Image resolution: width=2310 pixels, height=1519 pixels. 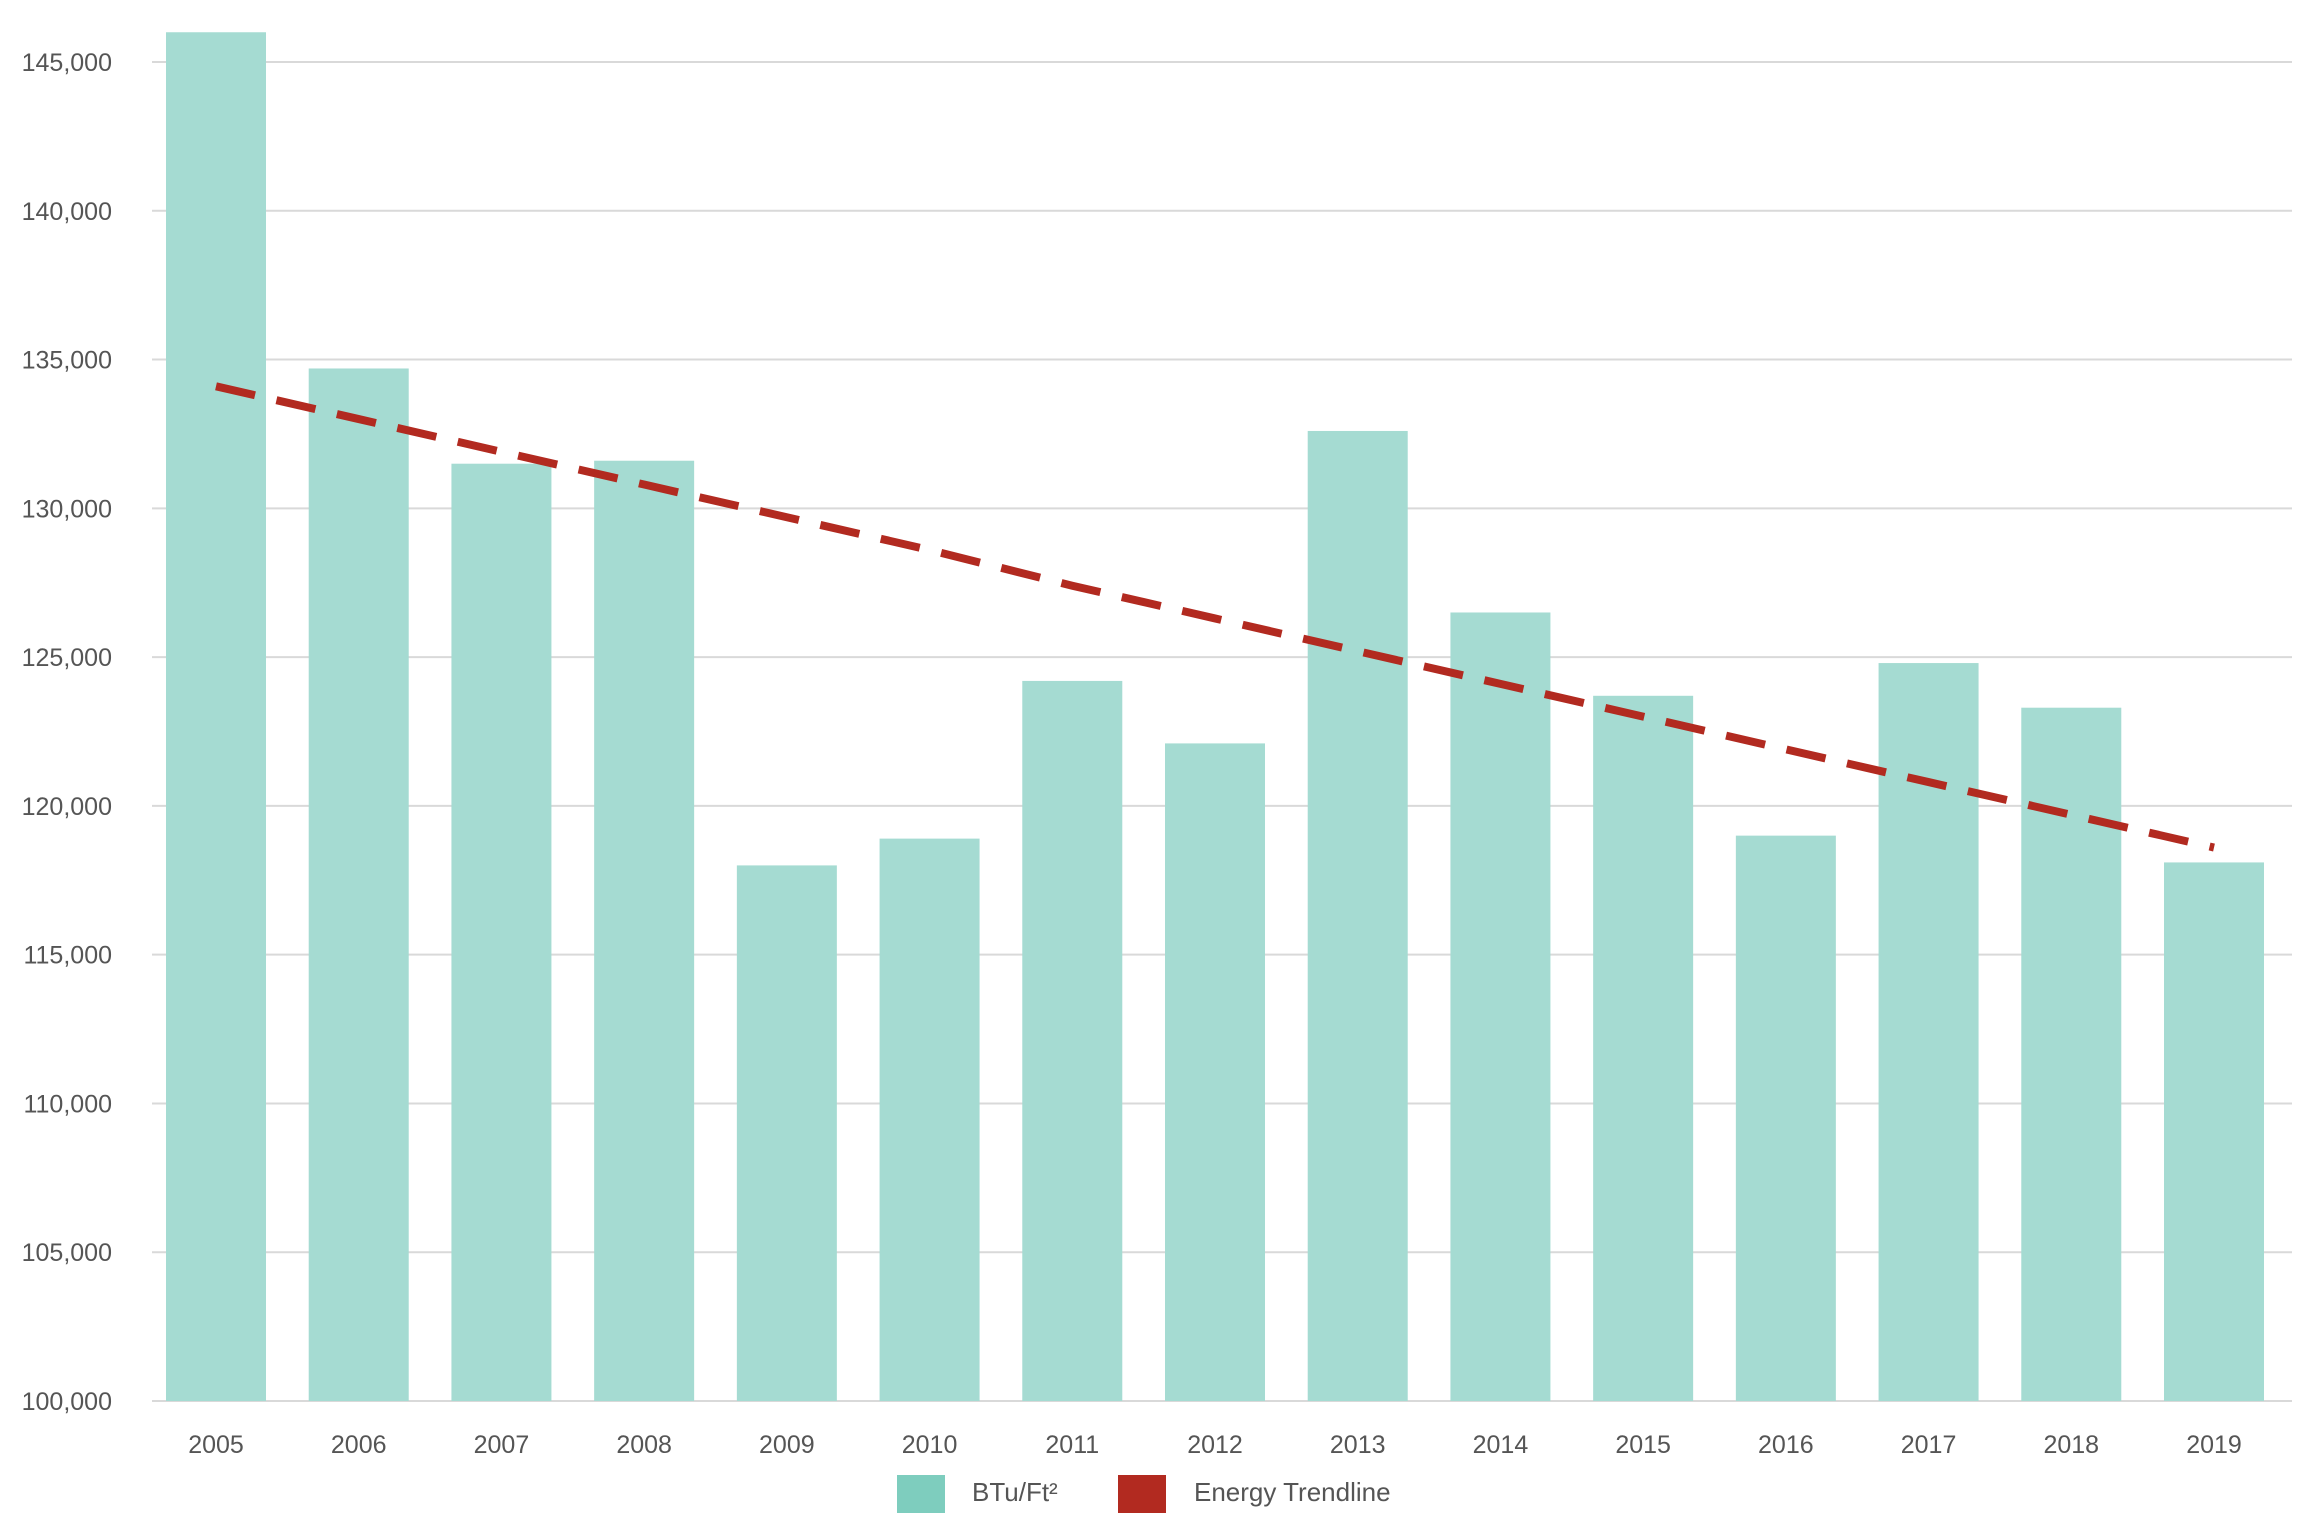 What do you see at coordinates (216, 1445) in the screenshot?
I see `x-tick-label: 2005` at bounding box center [216, 1445].